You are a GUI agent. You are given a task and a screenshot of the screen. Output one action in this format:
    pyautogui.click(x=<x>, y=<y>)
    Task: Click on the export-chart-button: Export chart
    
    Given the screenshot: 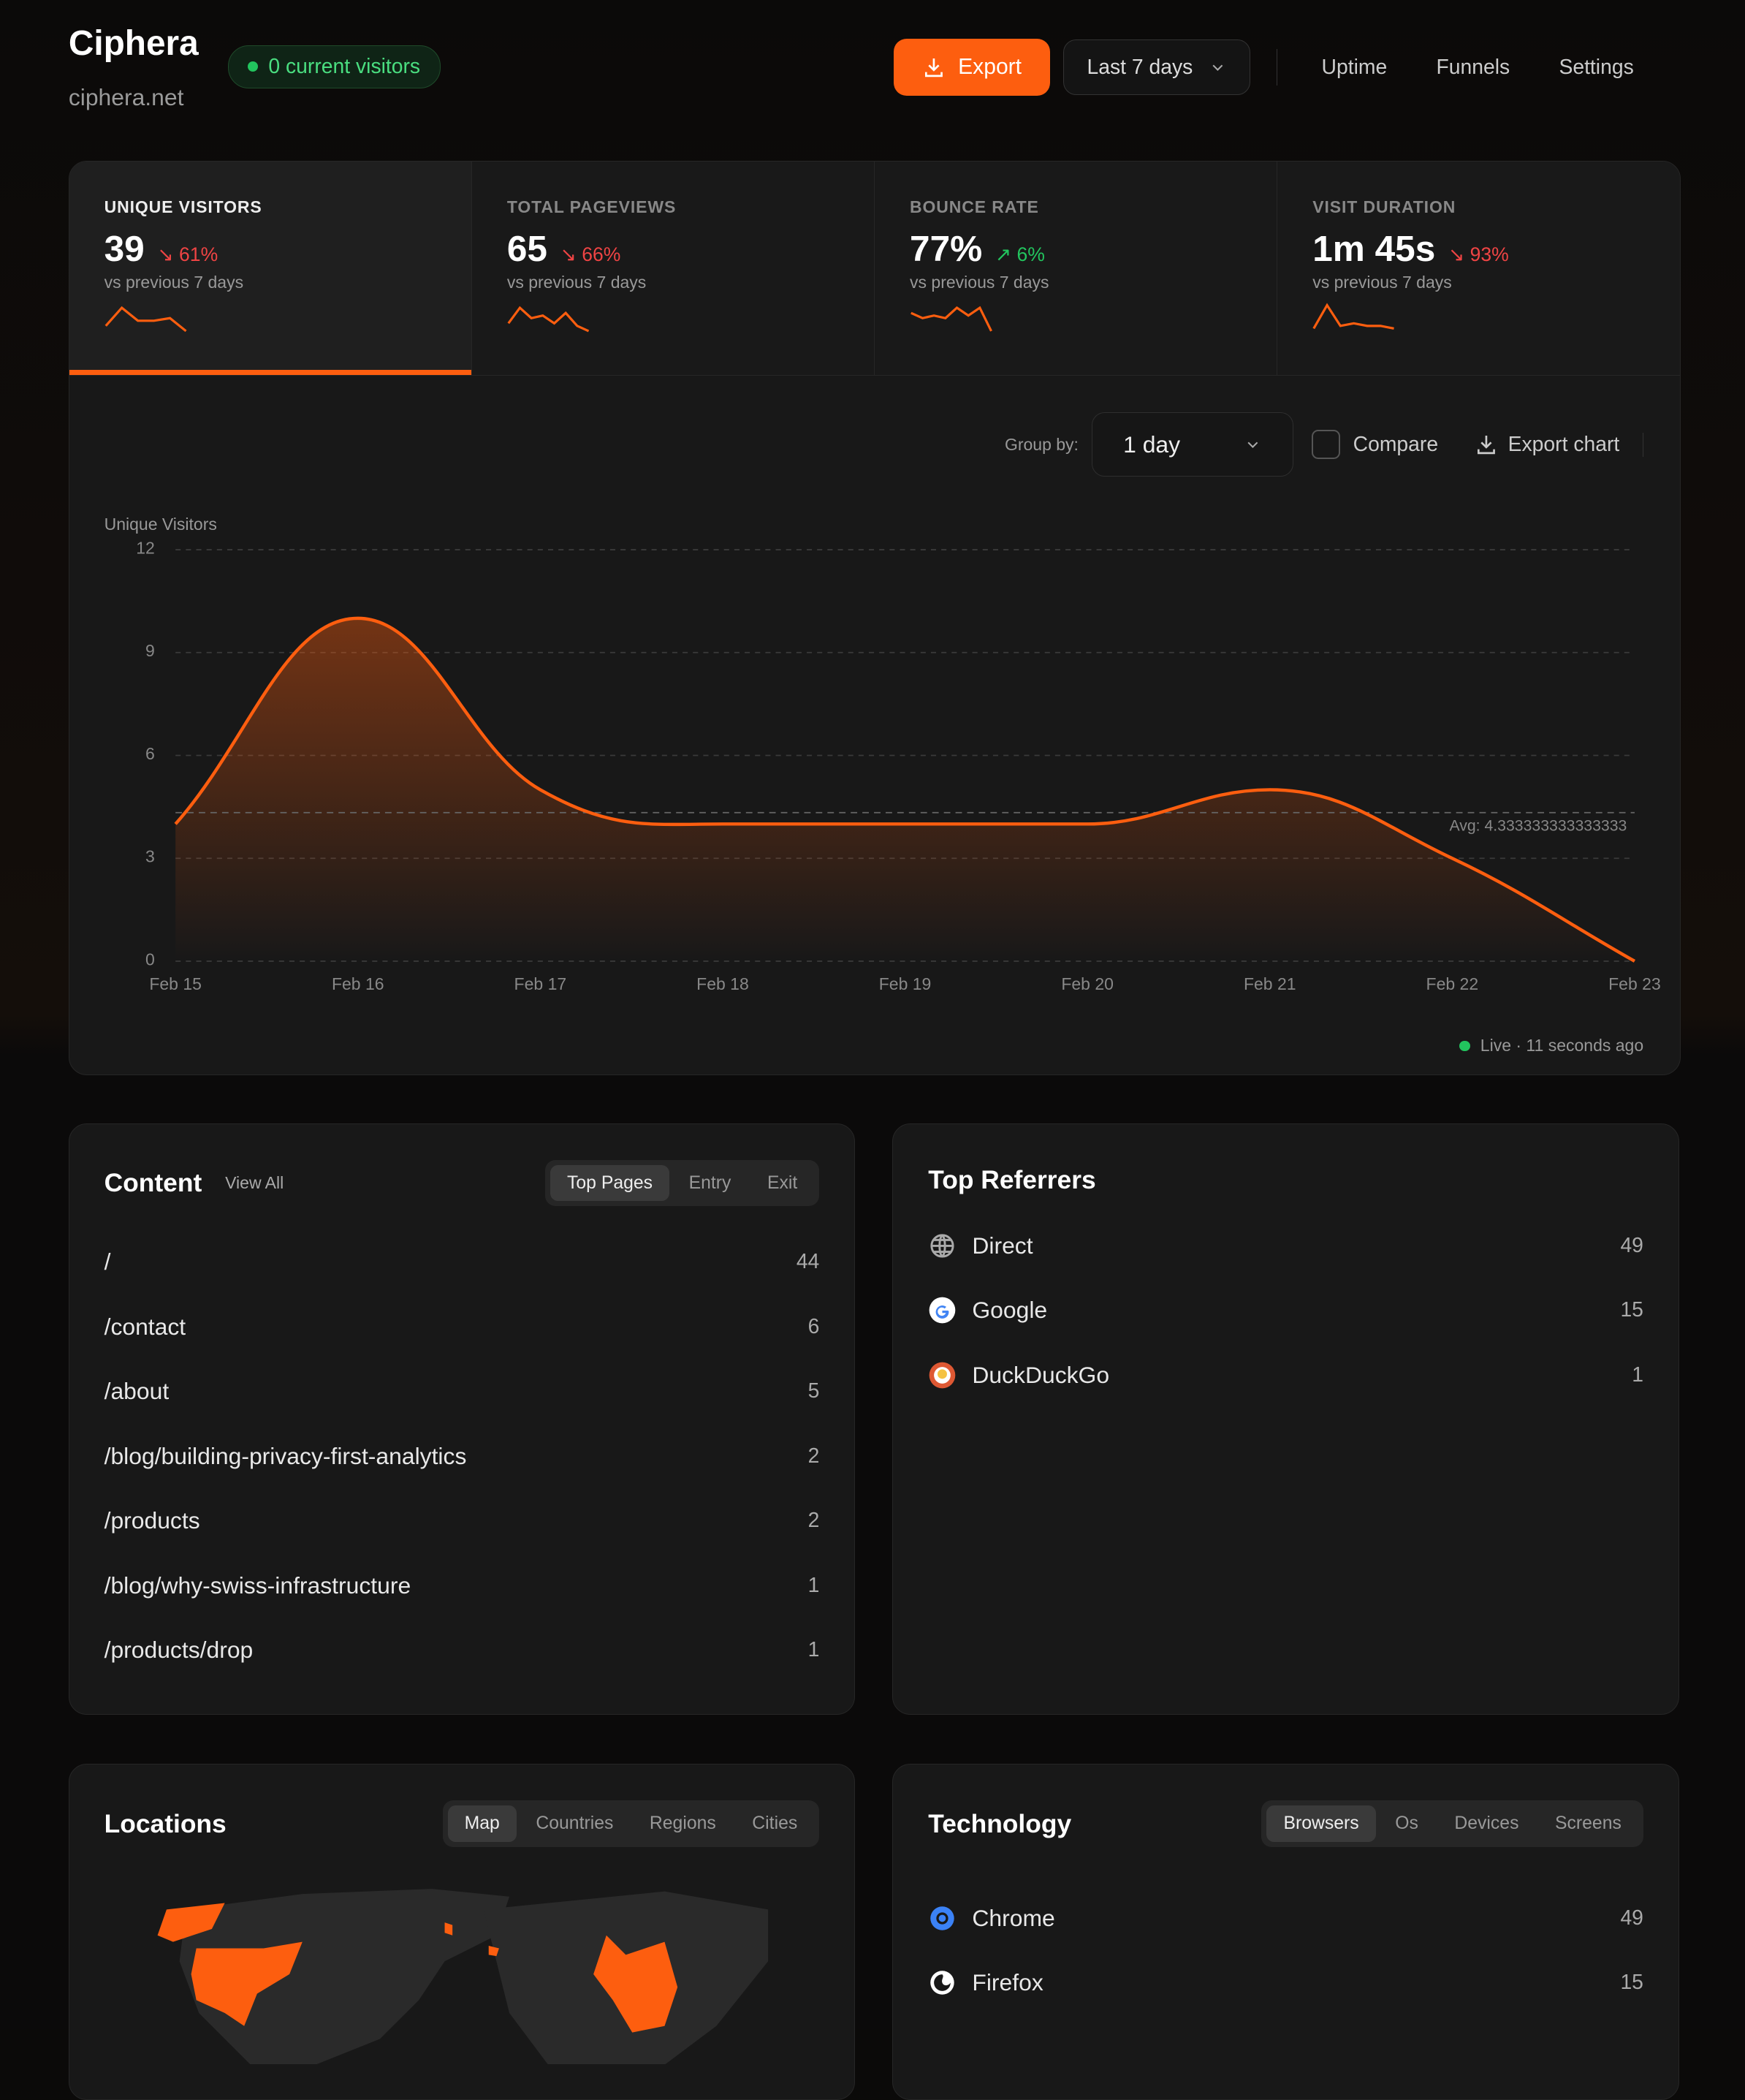 What is the action you would take?
    pyautogui.click(x=1559, y=444)
    